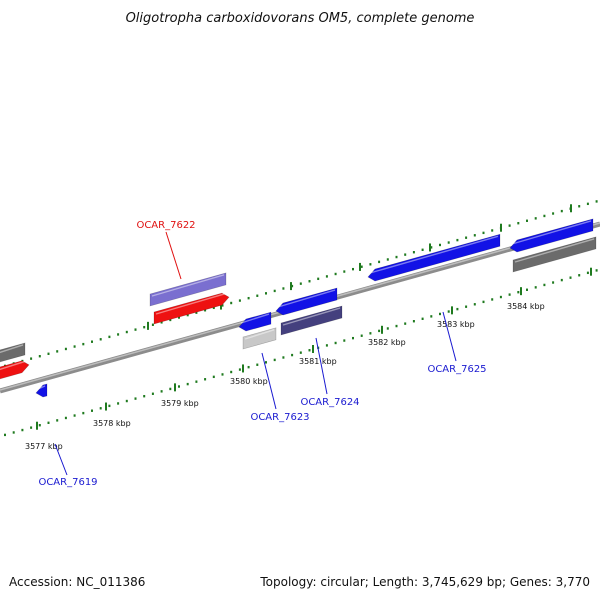  I want to click on scale-label: 3583 kbp, so click(456, 324).